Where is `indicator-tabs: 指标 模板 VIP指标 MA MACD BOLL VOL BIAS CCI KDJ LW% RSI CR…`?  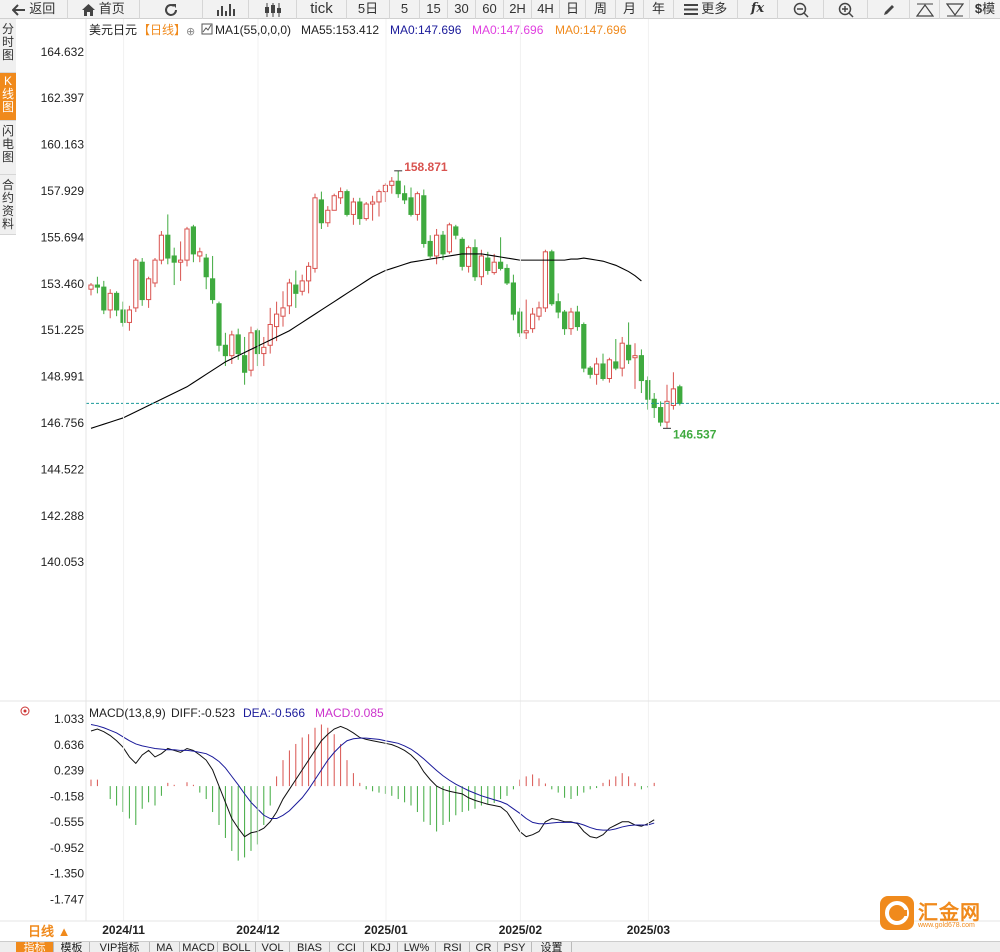
indicator-tabs: 指标 模板 VIP指标 MA MACD BOLL VOL BIAS CCI KDJ LW% RSI CR… is located at coordinates (500, 946).